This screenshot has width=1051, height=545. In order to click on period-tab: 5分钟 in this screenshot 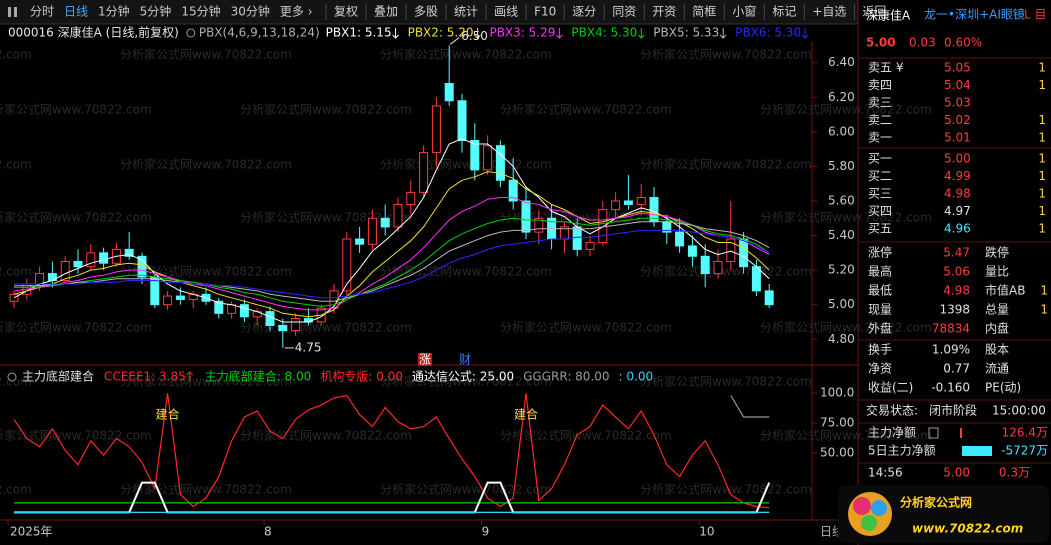, I will do `click(156, 11)`.